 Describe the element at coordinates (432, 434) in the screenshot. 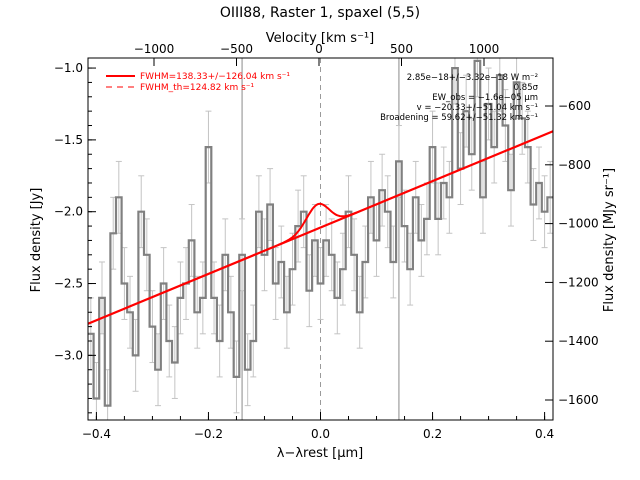

I see `x-tick-label: 0.2` at that location.